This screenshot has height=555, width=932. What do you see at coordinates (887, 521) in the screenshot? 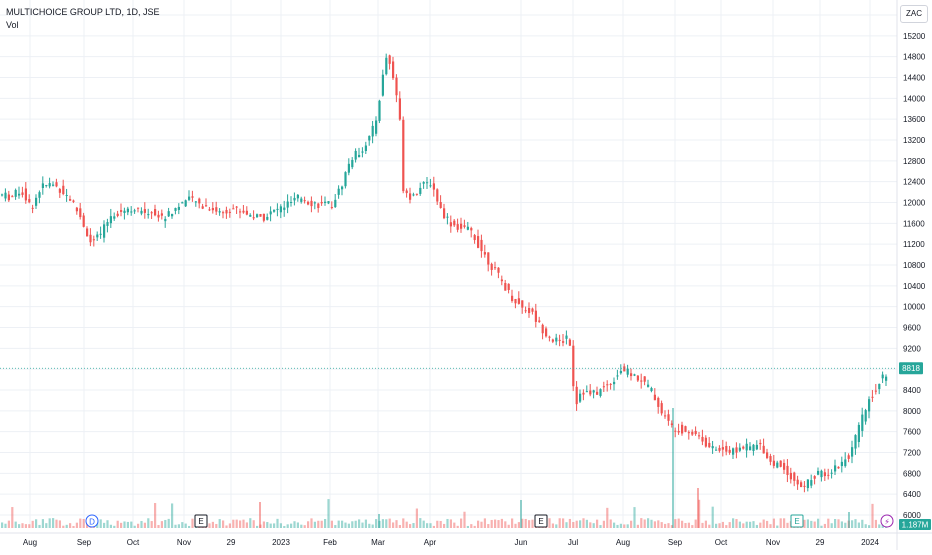
I see `event-marker-split: ⚡` at bounding box center [887, 521].